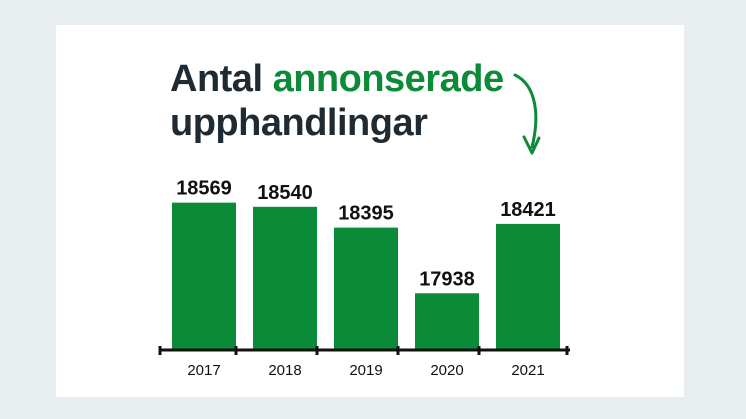 The width and height of the screenshot is (746, 419). I want to click on bar-value-label: 18421, so click(528, 210).